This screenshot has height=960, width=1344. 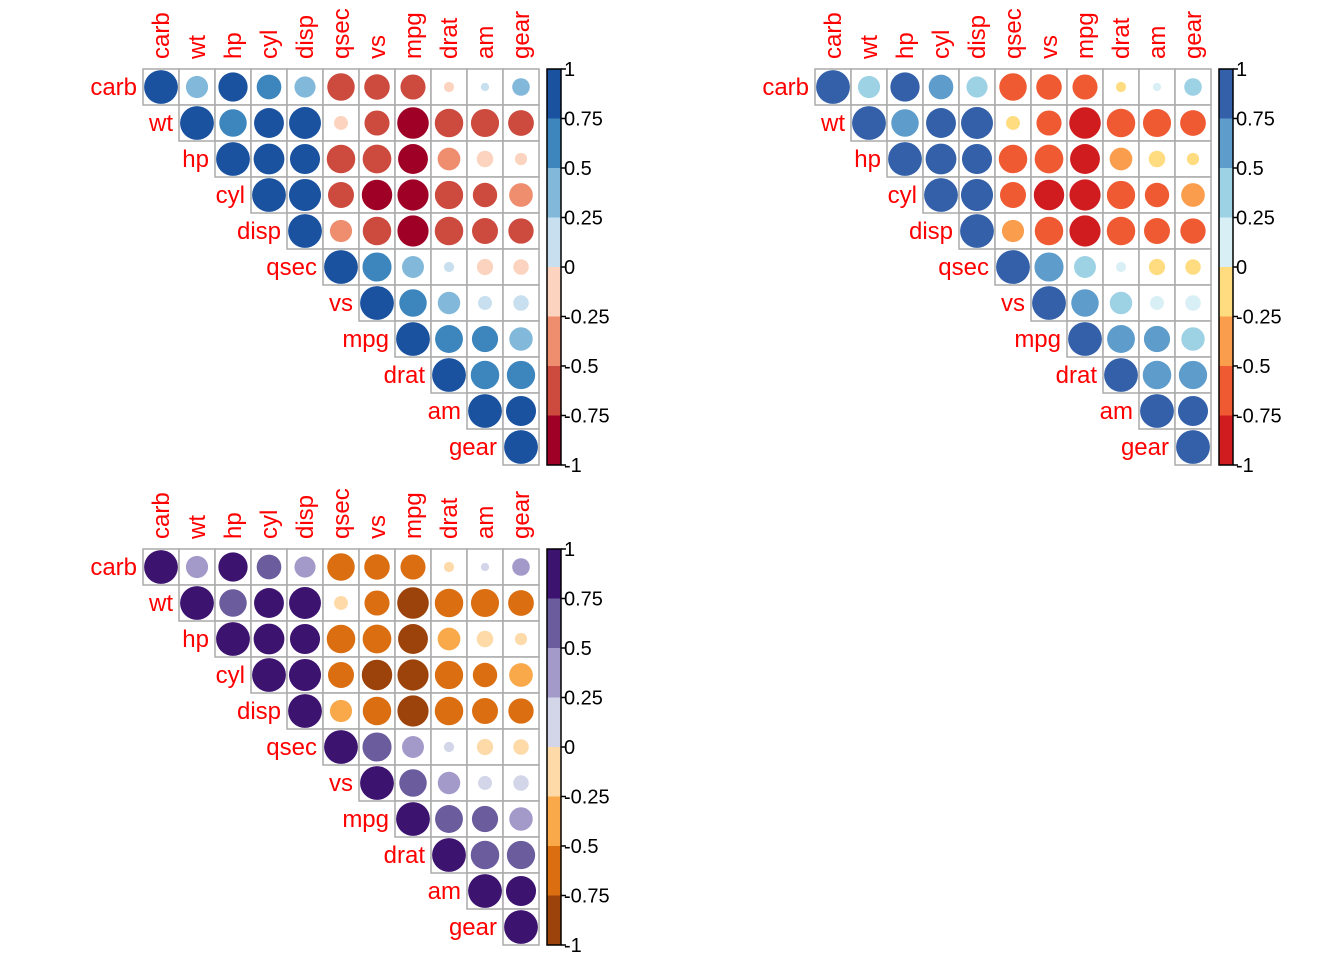 I want to click on corr-circle-wt-hp, so click(x=233, y=603).